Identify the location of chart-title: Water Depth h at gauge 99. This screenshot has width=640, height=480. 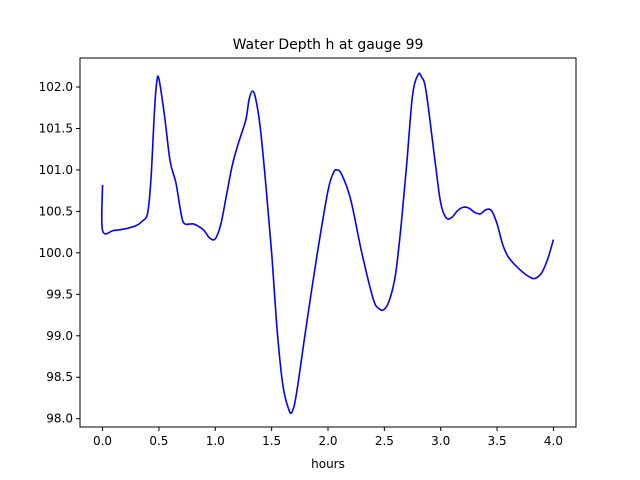
(328, 45).